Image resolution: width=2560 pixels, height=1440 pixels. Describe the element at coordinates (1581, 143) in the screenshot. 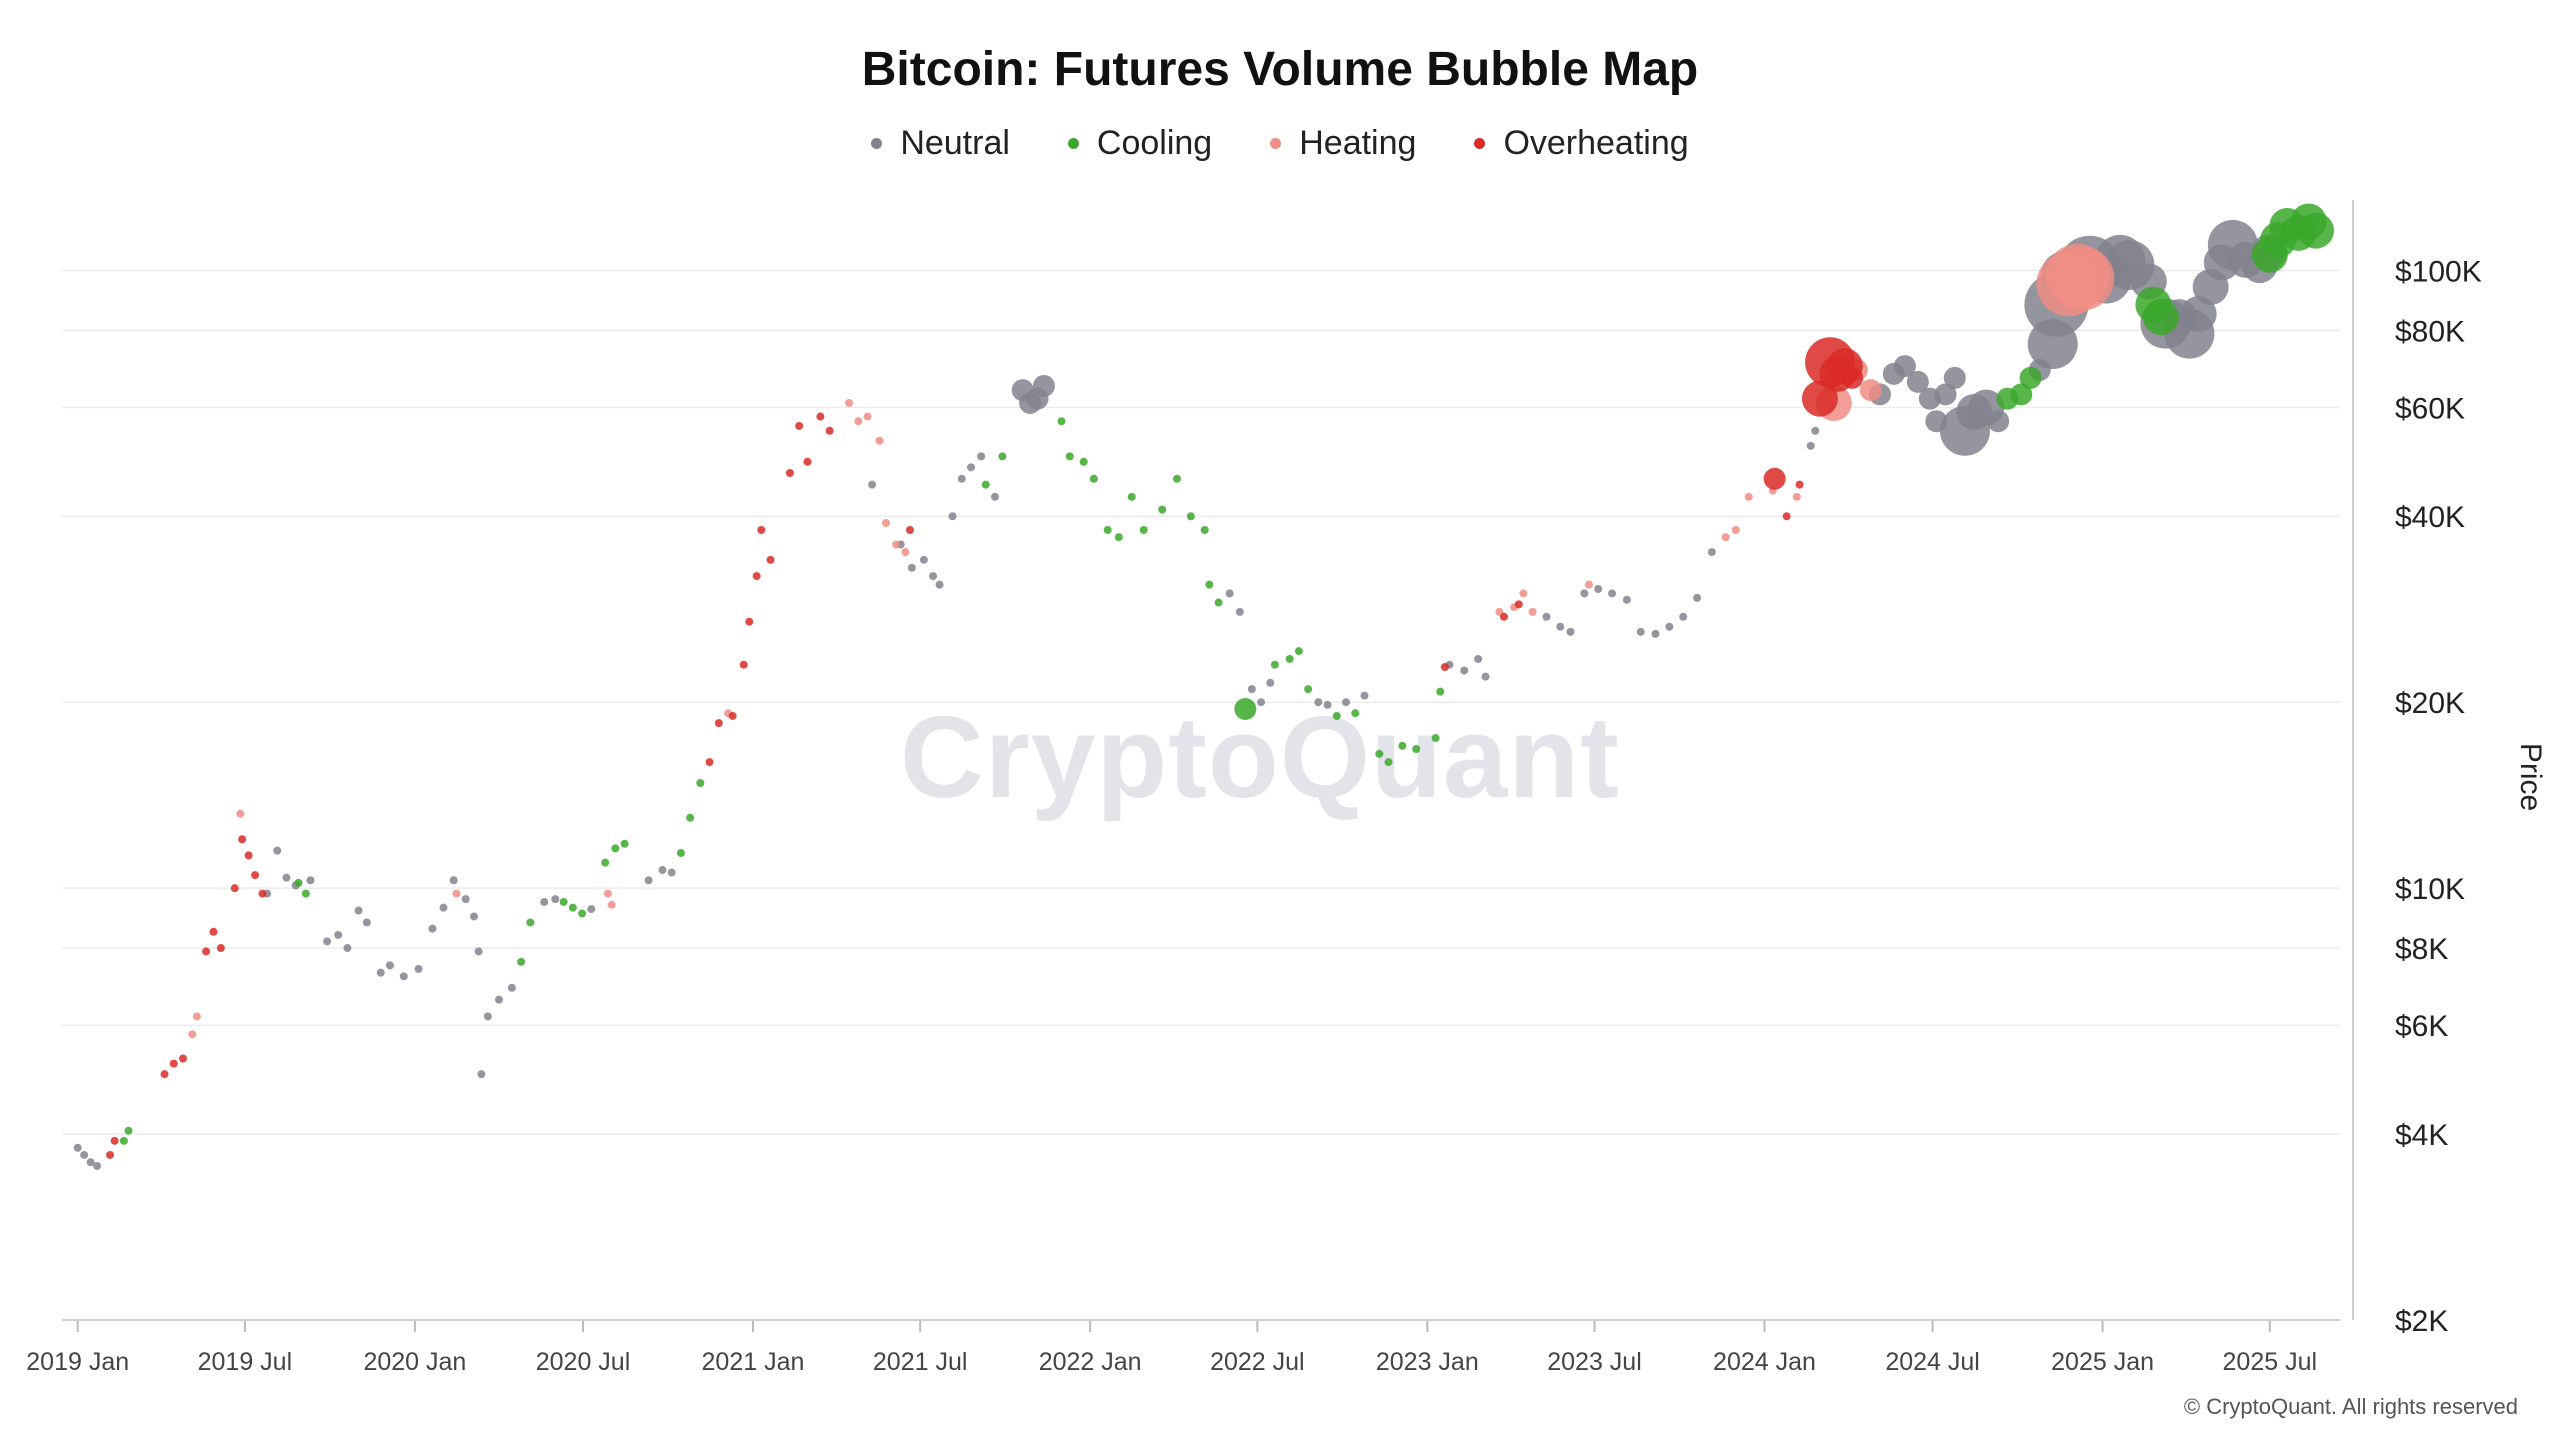

I see `legend-item-overheating: Overheating` at that location.